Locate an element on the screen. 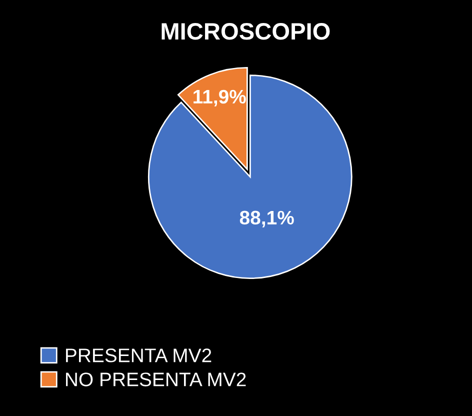 The width and height of the screenshot is (472, 416). legend-label: NO PRESENTA MV2 is located at coordinates (156, 379).